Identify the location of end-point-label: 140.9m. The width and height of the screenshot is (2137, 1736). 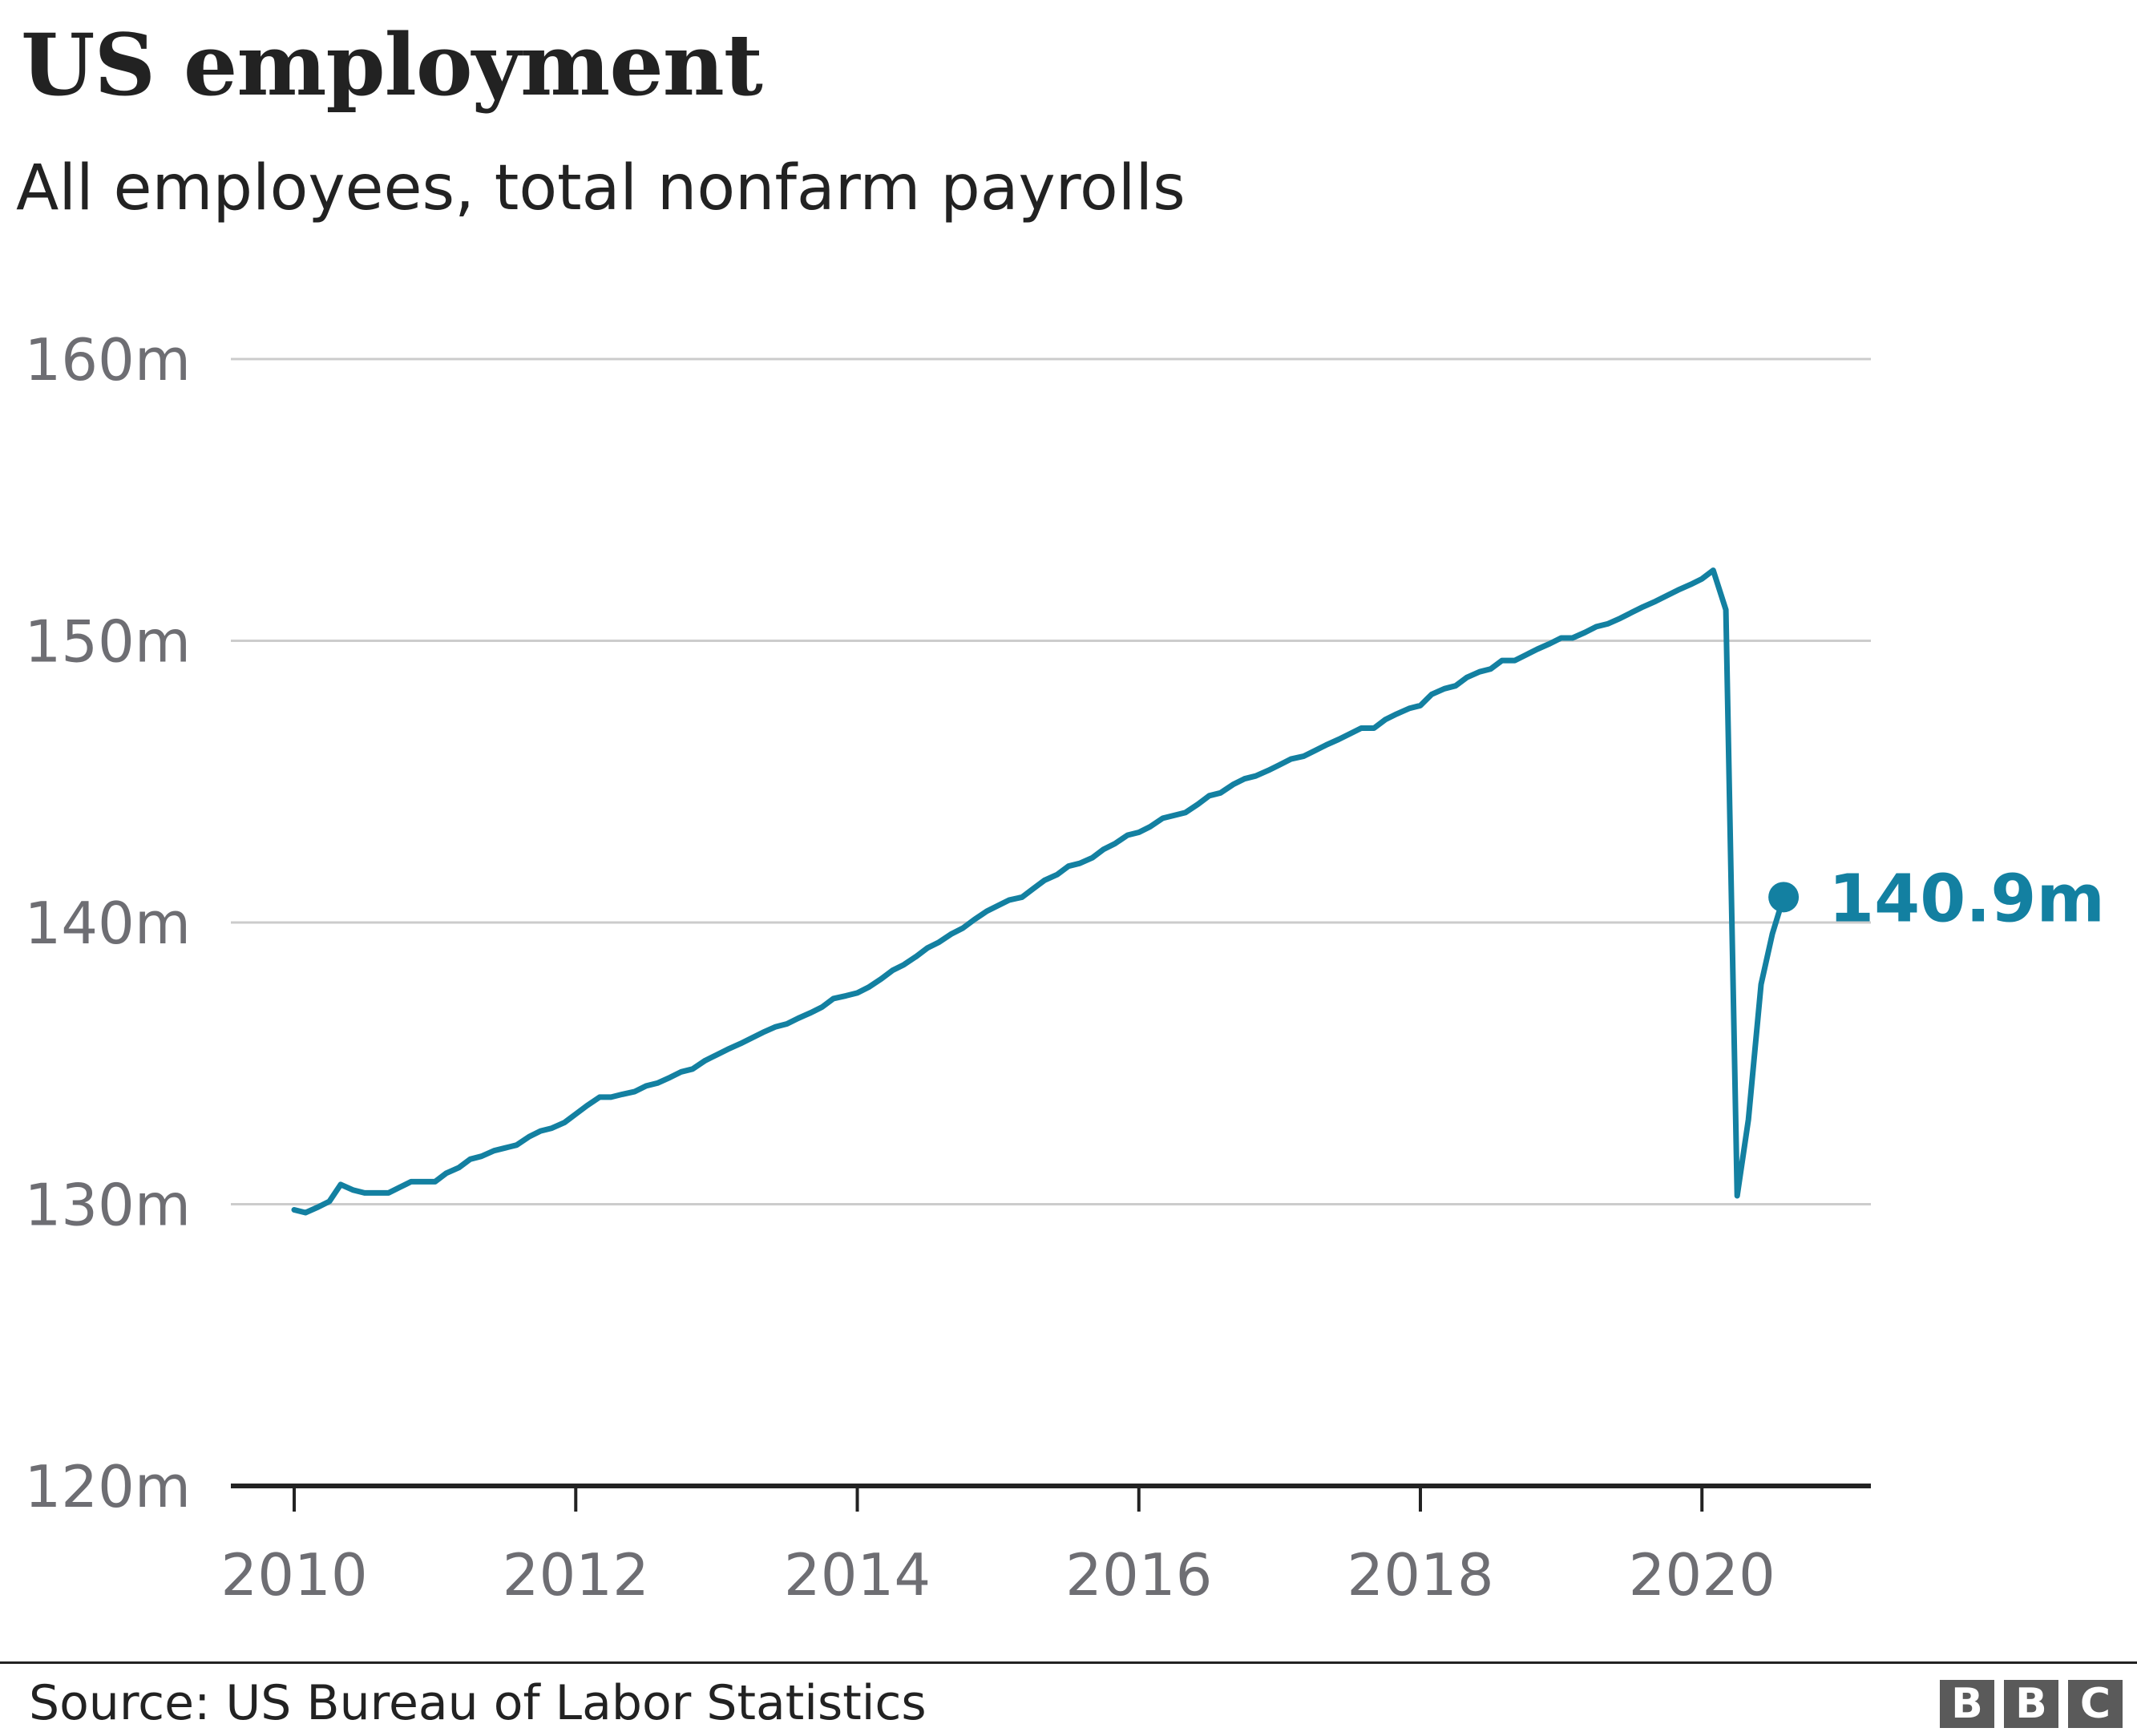
(1967, 899).